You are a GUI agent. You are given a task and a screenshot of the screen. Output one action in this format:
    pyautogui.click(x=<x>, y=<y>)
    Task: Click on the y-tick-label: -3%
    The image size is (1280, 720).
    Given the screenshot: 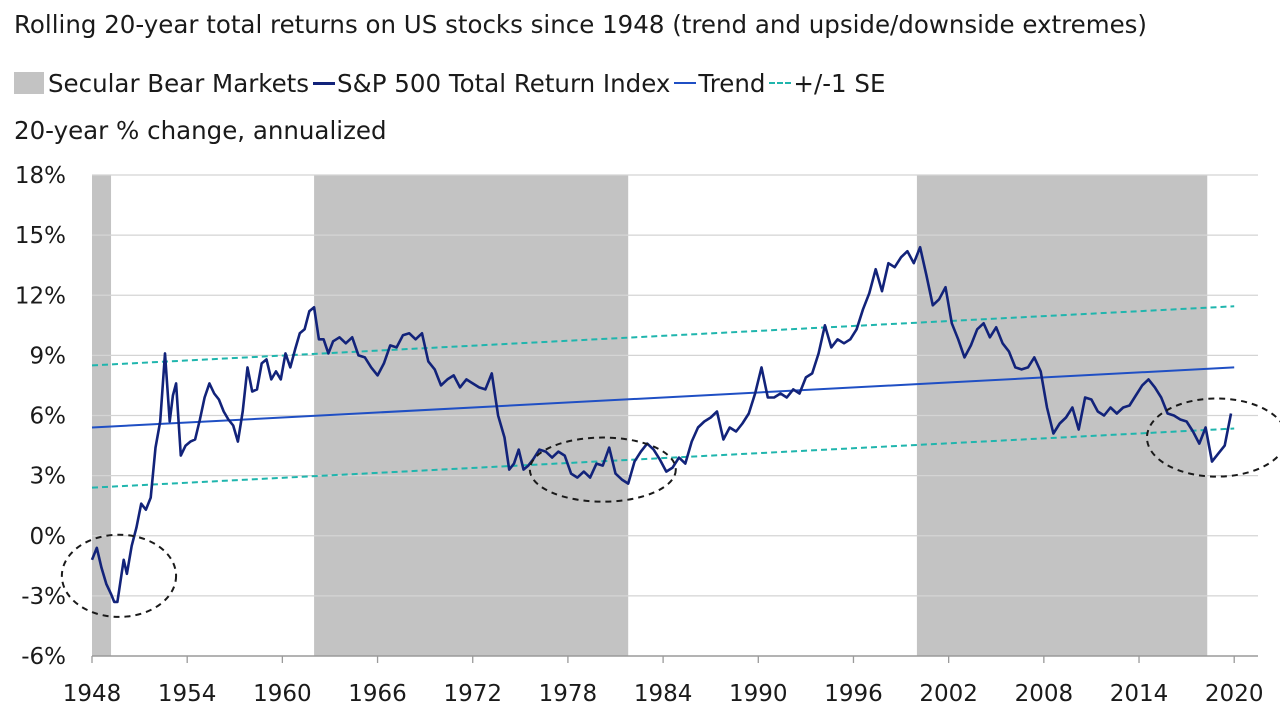 What is the action you would take?
    pyautogui.click(x=43, y=597)
    